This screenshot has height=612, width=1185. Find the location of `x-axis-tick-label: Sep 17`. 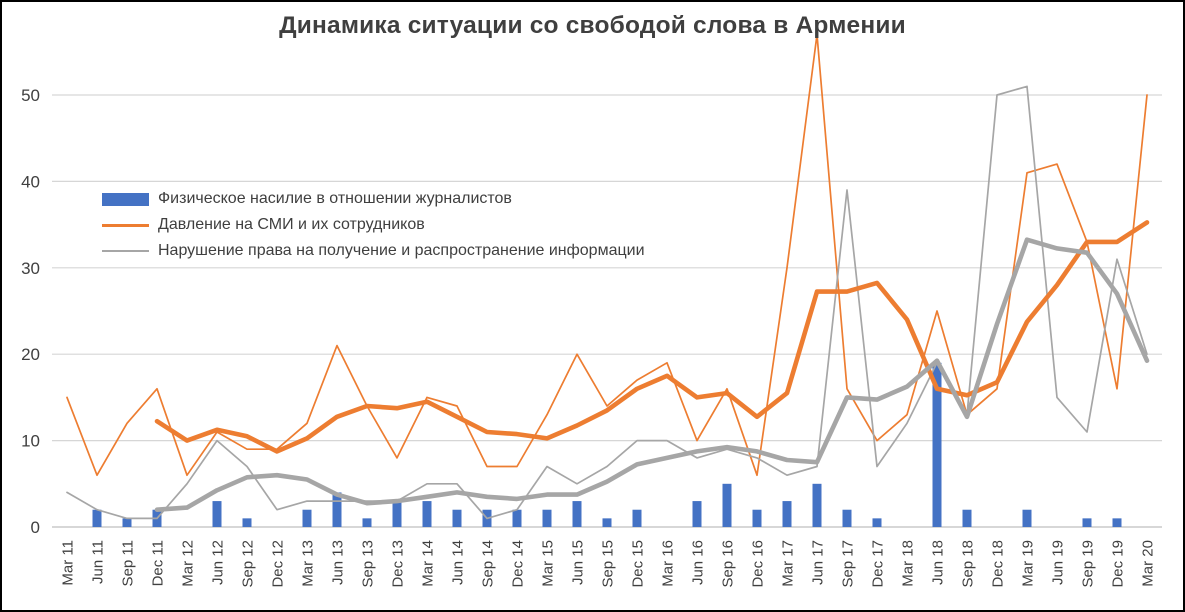

x-axis-tick-label: Sep 17 is located at coordinates (848, 564).